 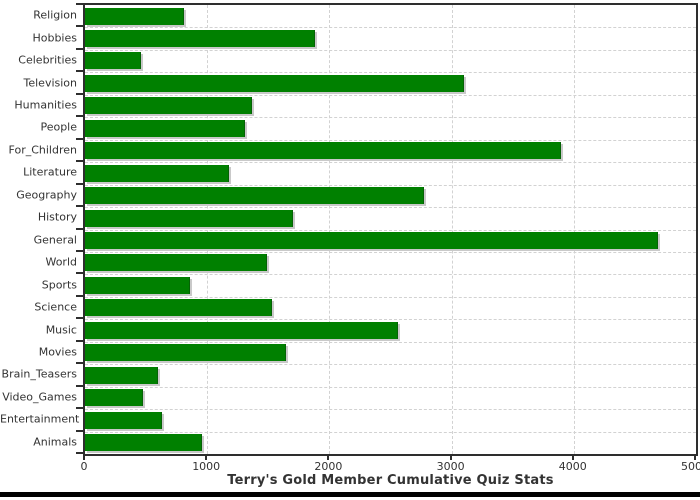 I want to click on value-tick-label: 2000, so click(x=328, y=466).